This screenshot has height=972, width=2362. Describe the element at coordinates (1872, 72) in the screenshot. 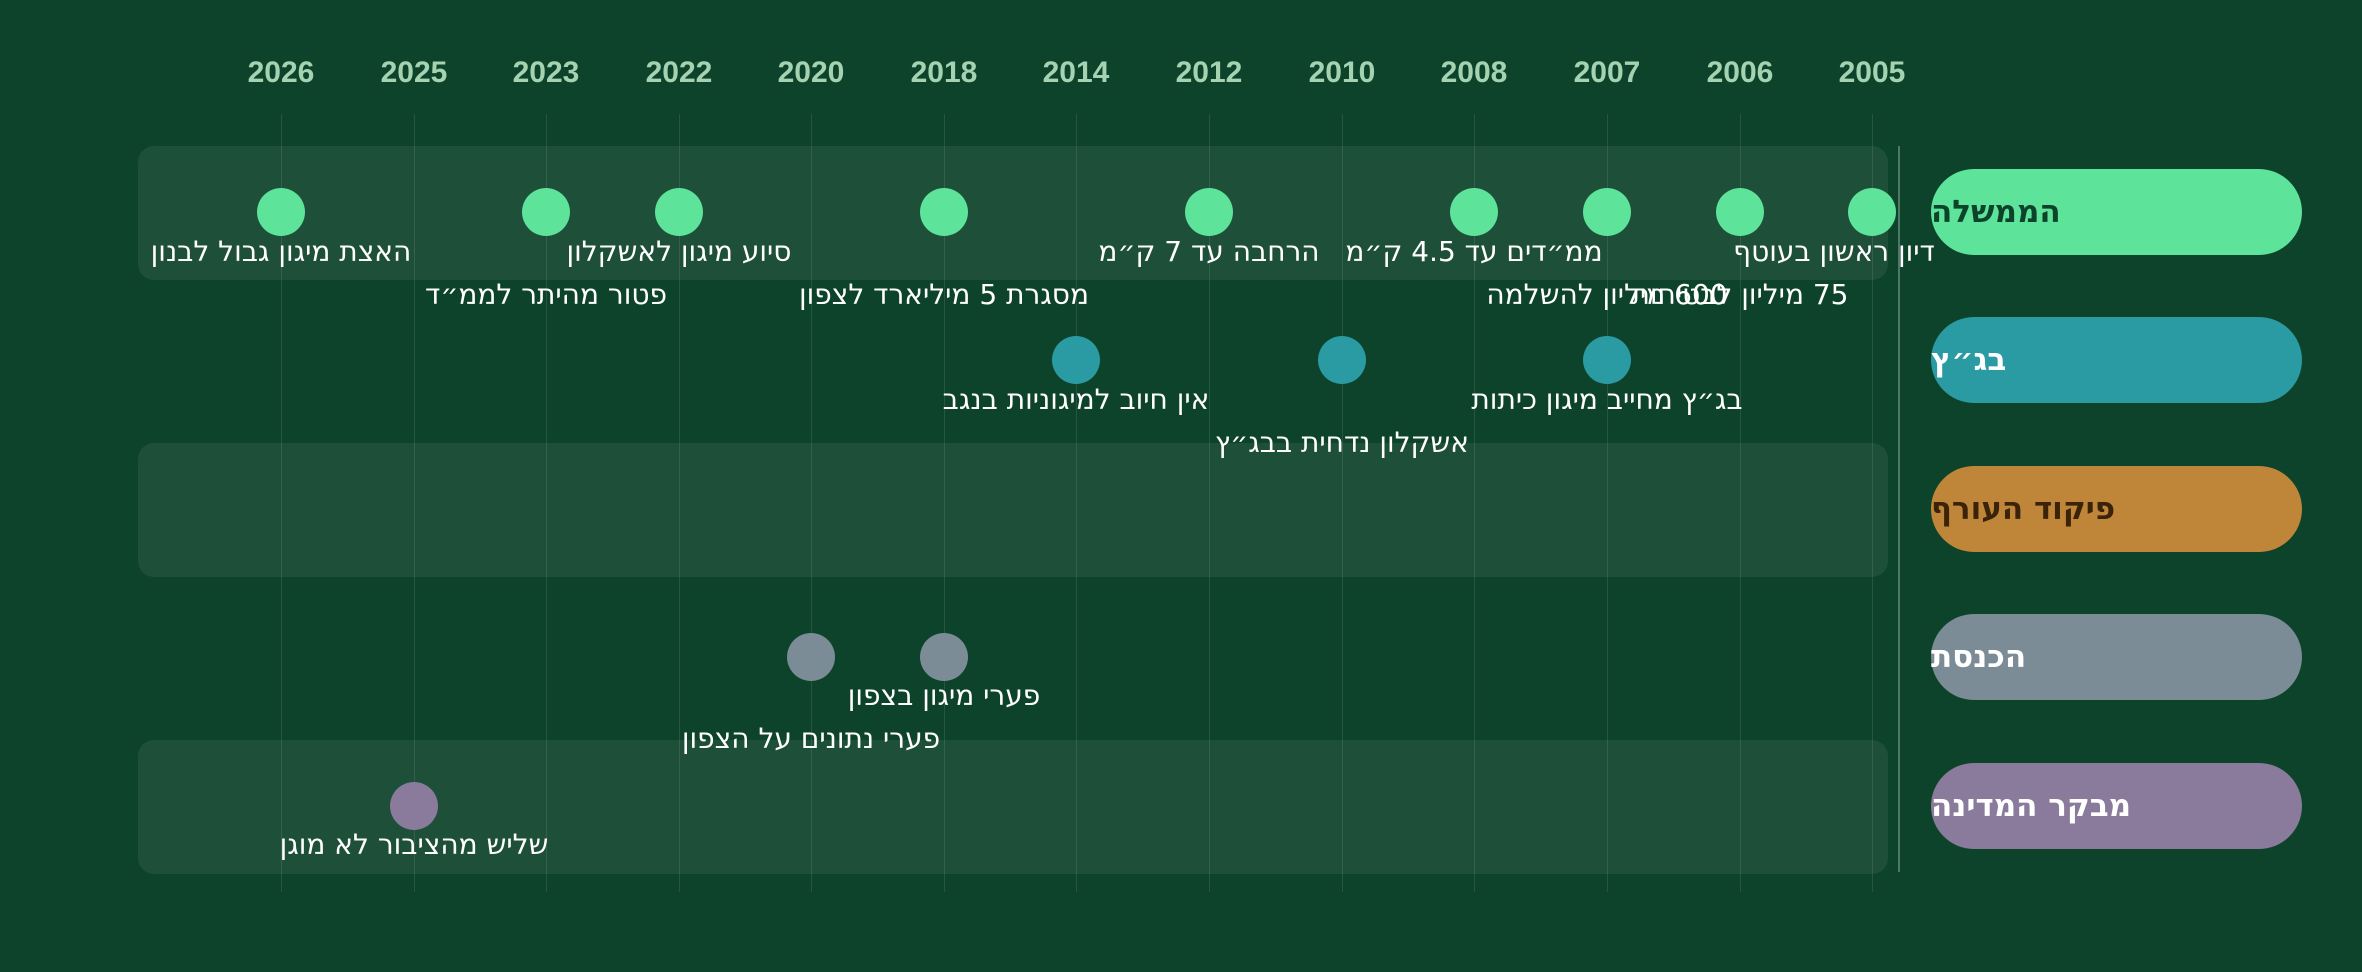

I see `year-label: 2005` at that location.